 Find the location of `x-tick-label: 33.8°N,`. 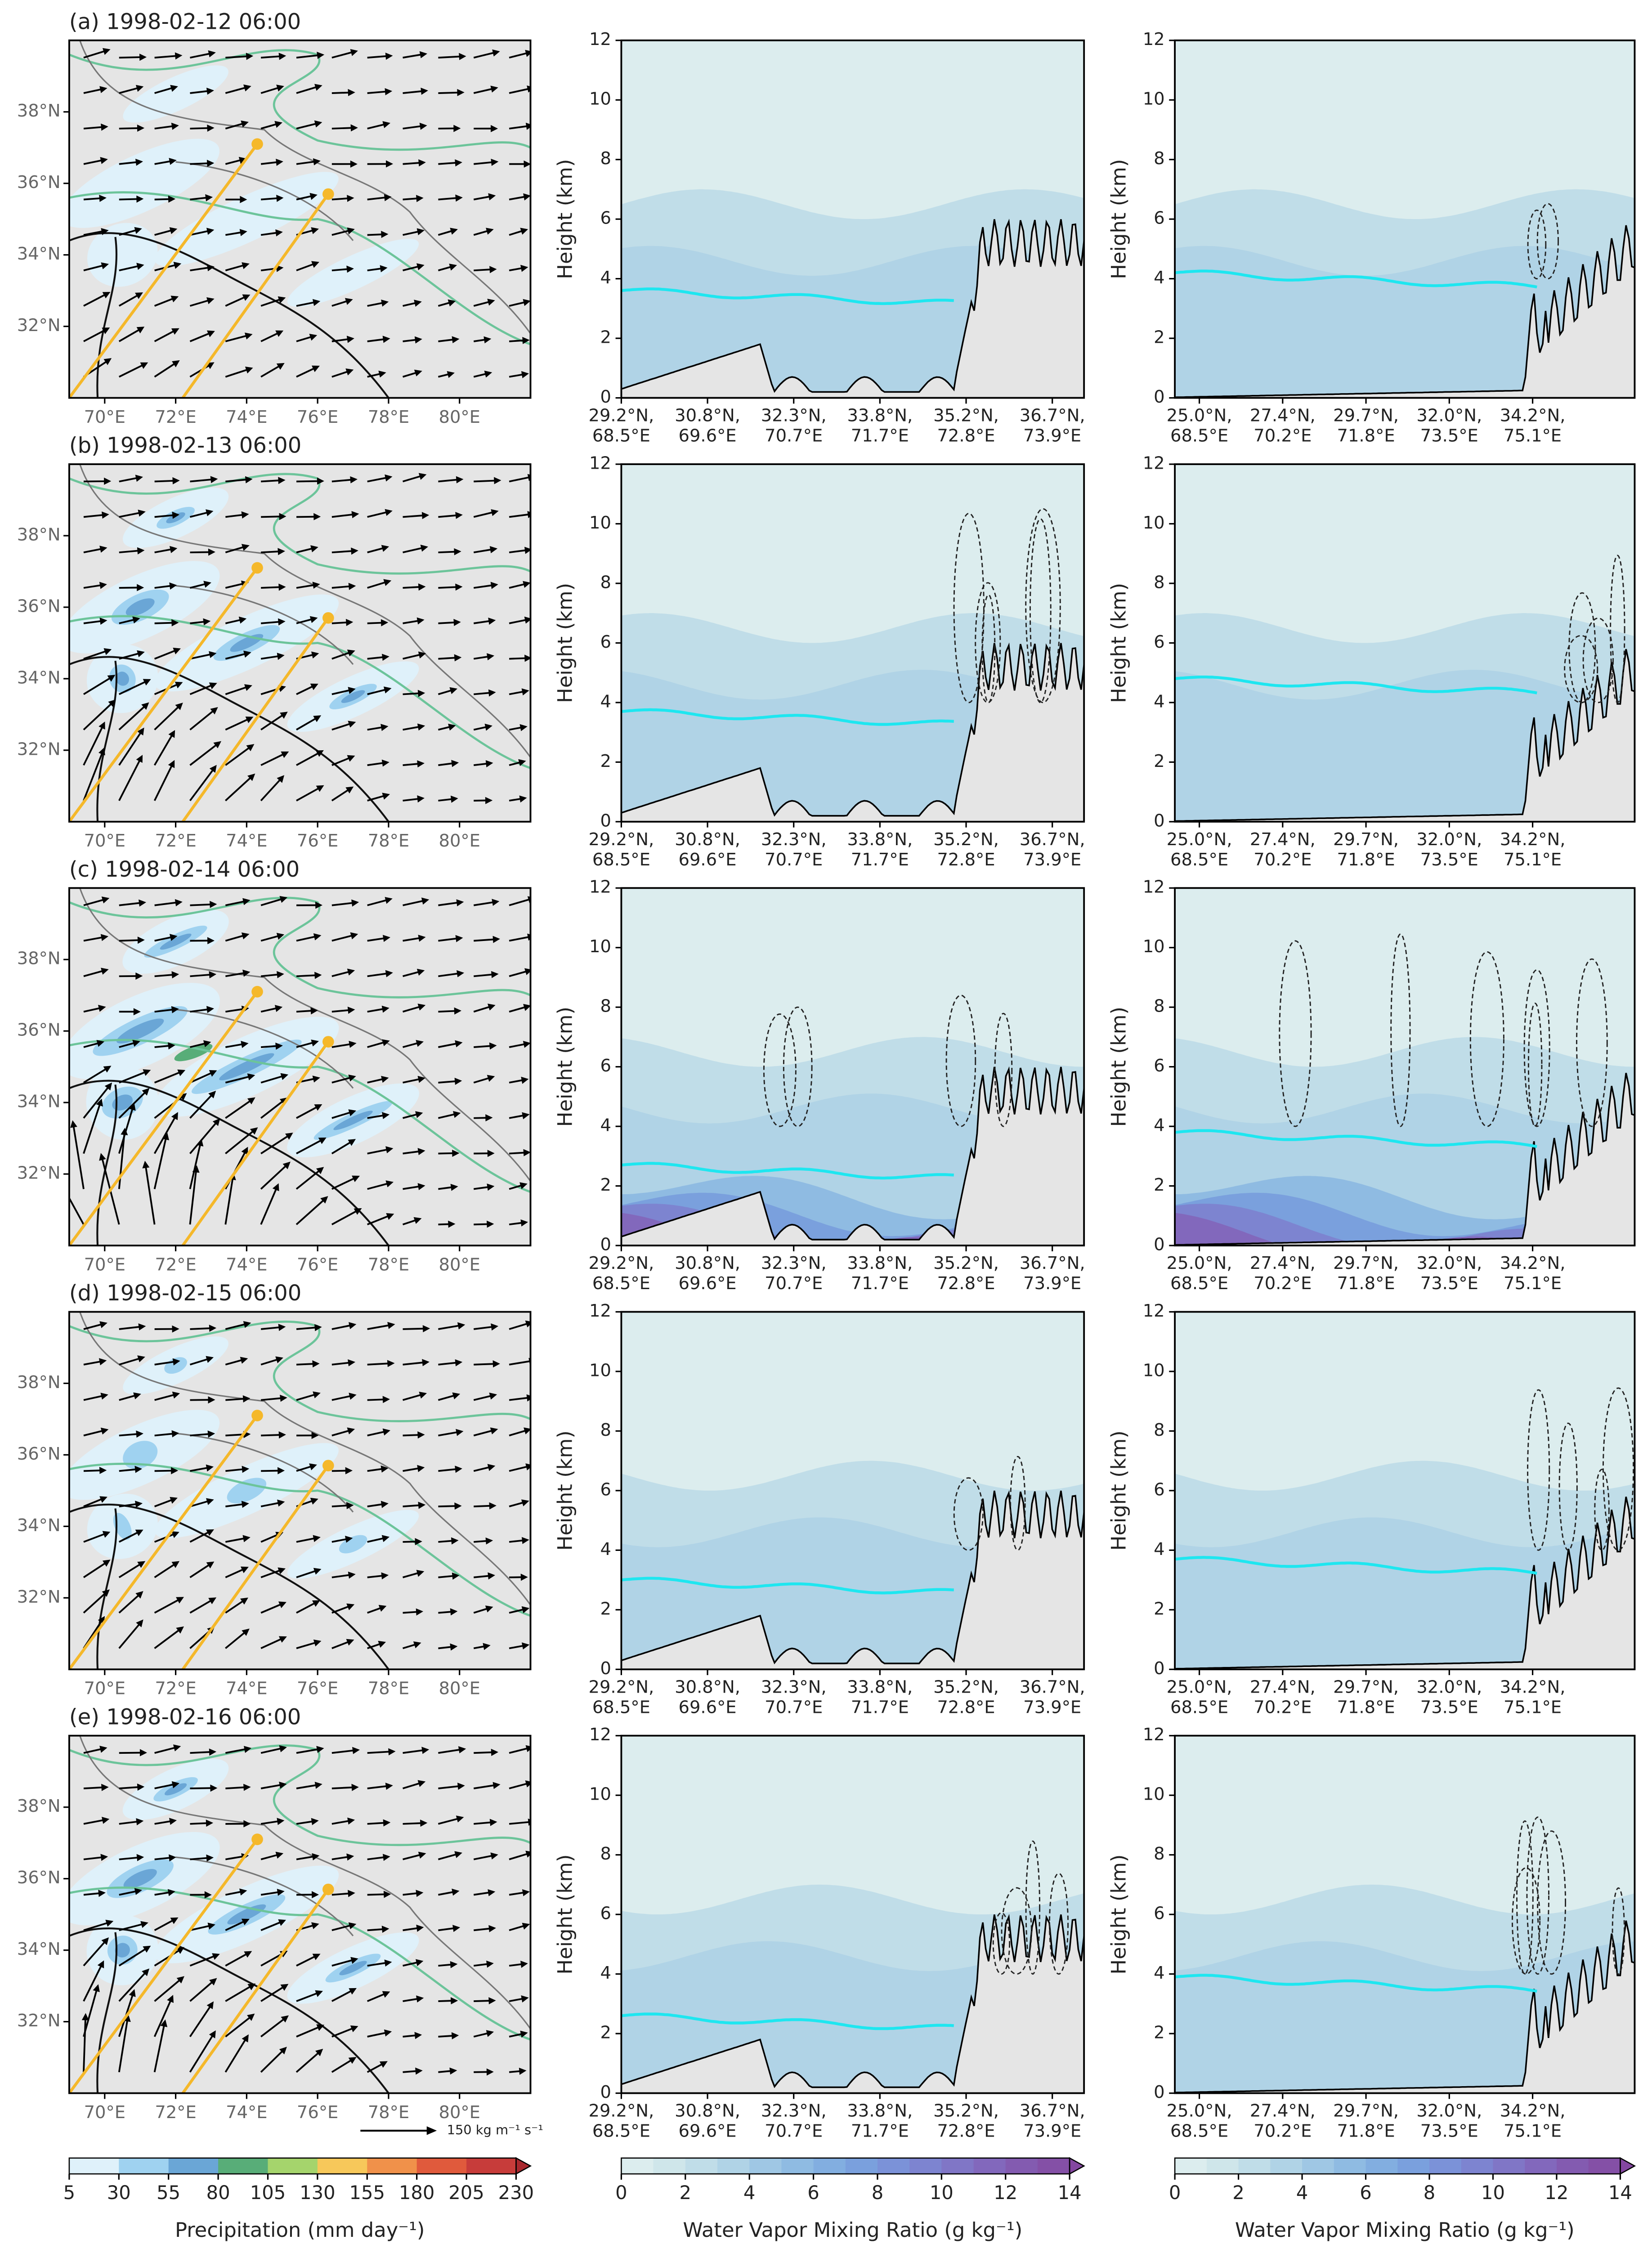

x-tick-label: 33.8°N, is located at coordinates (880, 839).